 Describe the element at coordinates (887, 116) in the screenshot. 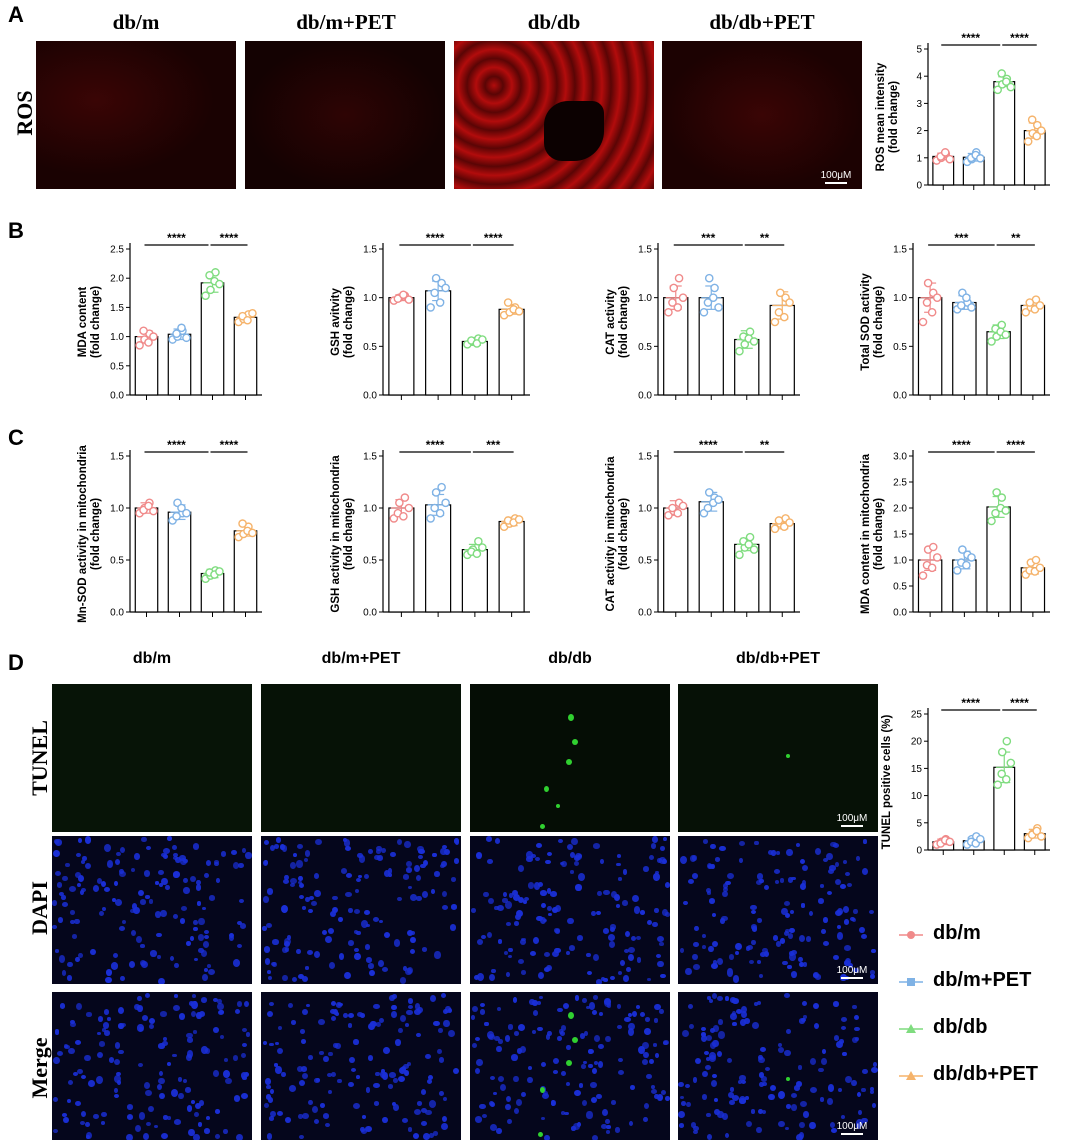

I see `y-axis-label: ROS mean intensity(fold change)` at that location.